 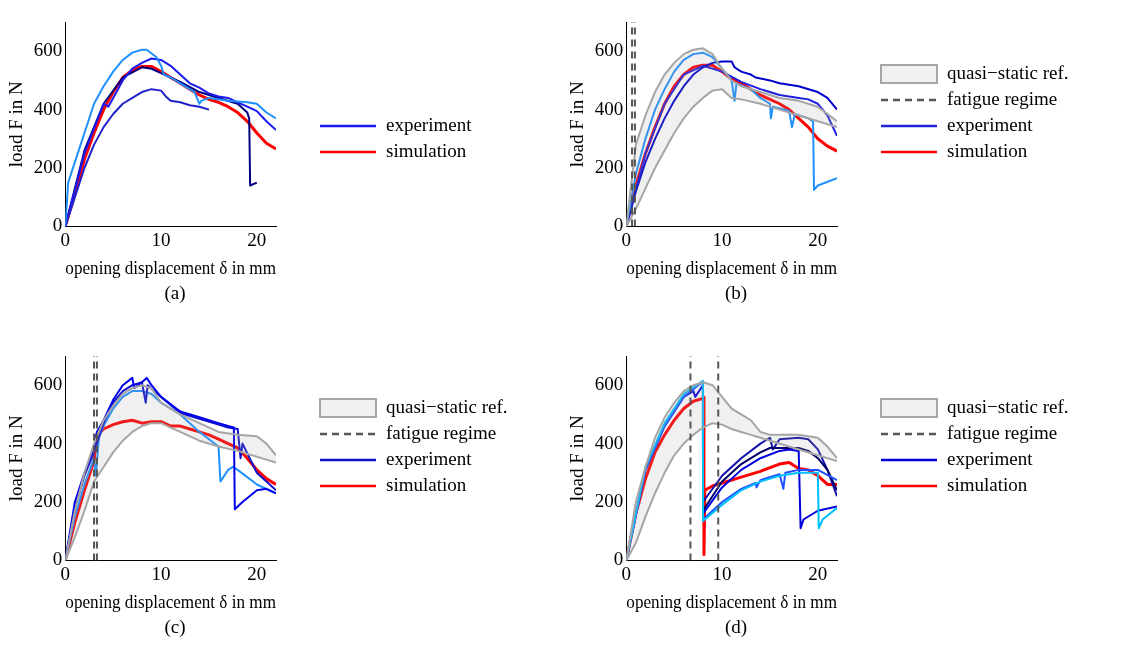 What do you see at coordinates (736, 627) in the screenshot?
I see `text: (d)` at bounding box center [736, 627].